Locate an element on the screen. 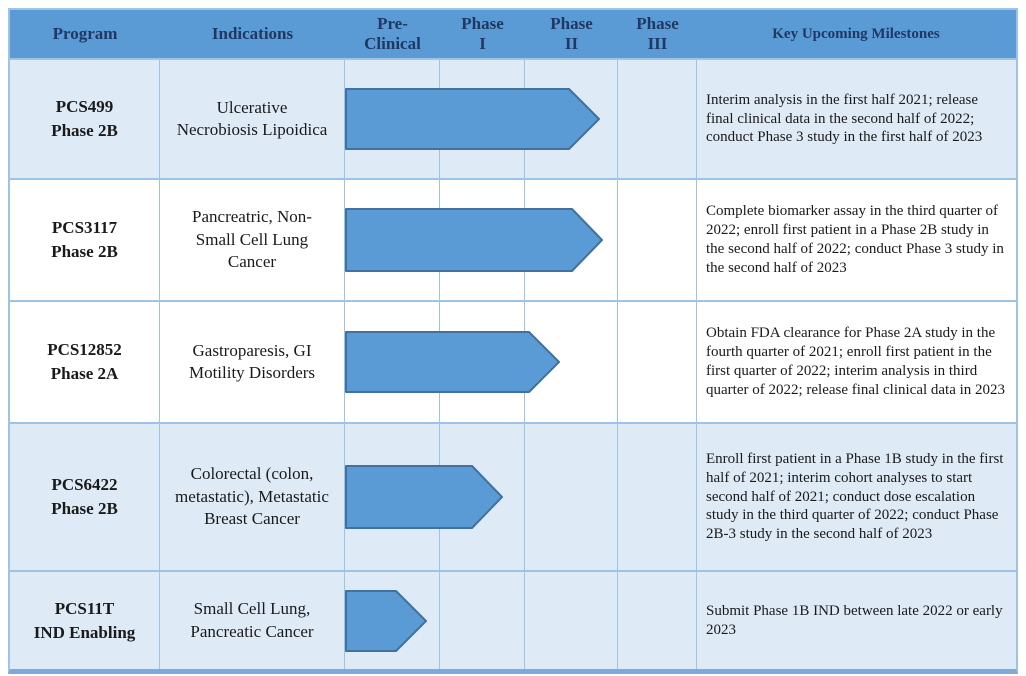 The height and width of the screenshot is (676, 1026). indications-cell: Pancreatric, Non-Small Cell Lung Cancer is located at coordinates (252, 240).